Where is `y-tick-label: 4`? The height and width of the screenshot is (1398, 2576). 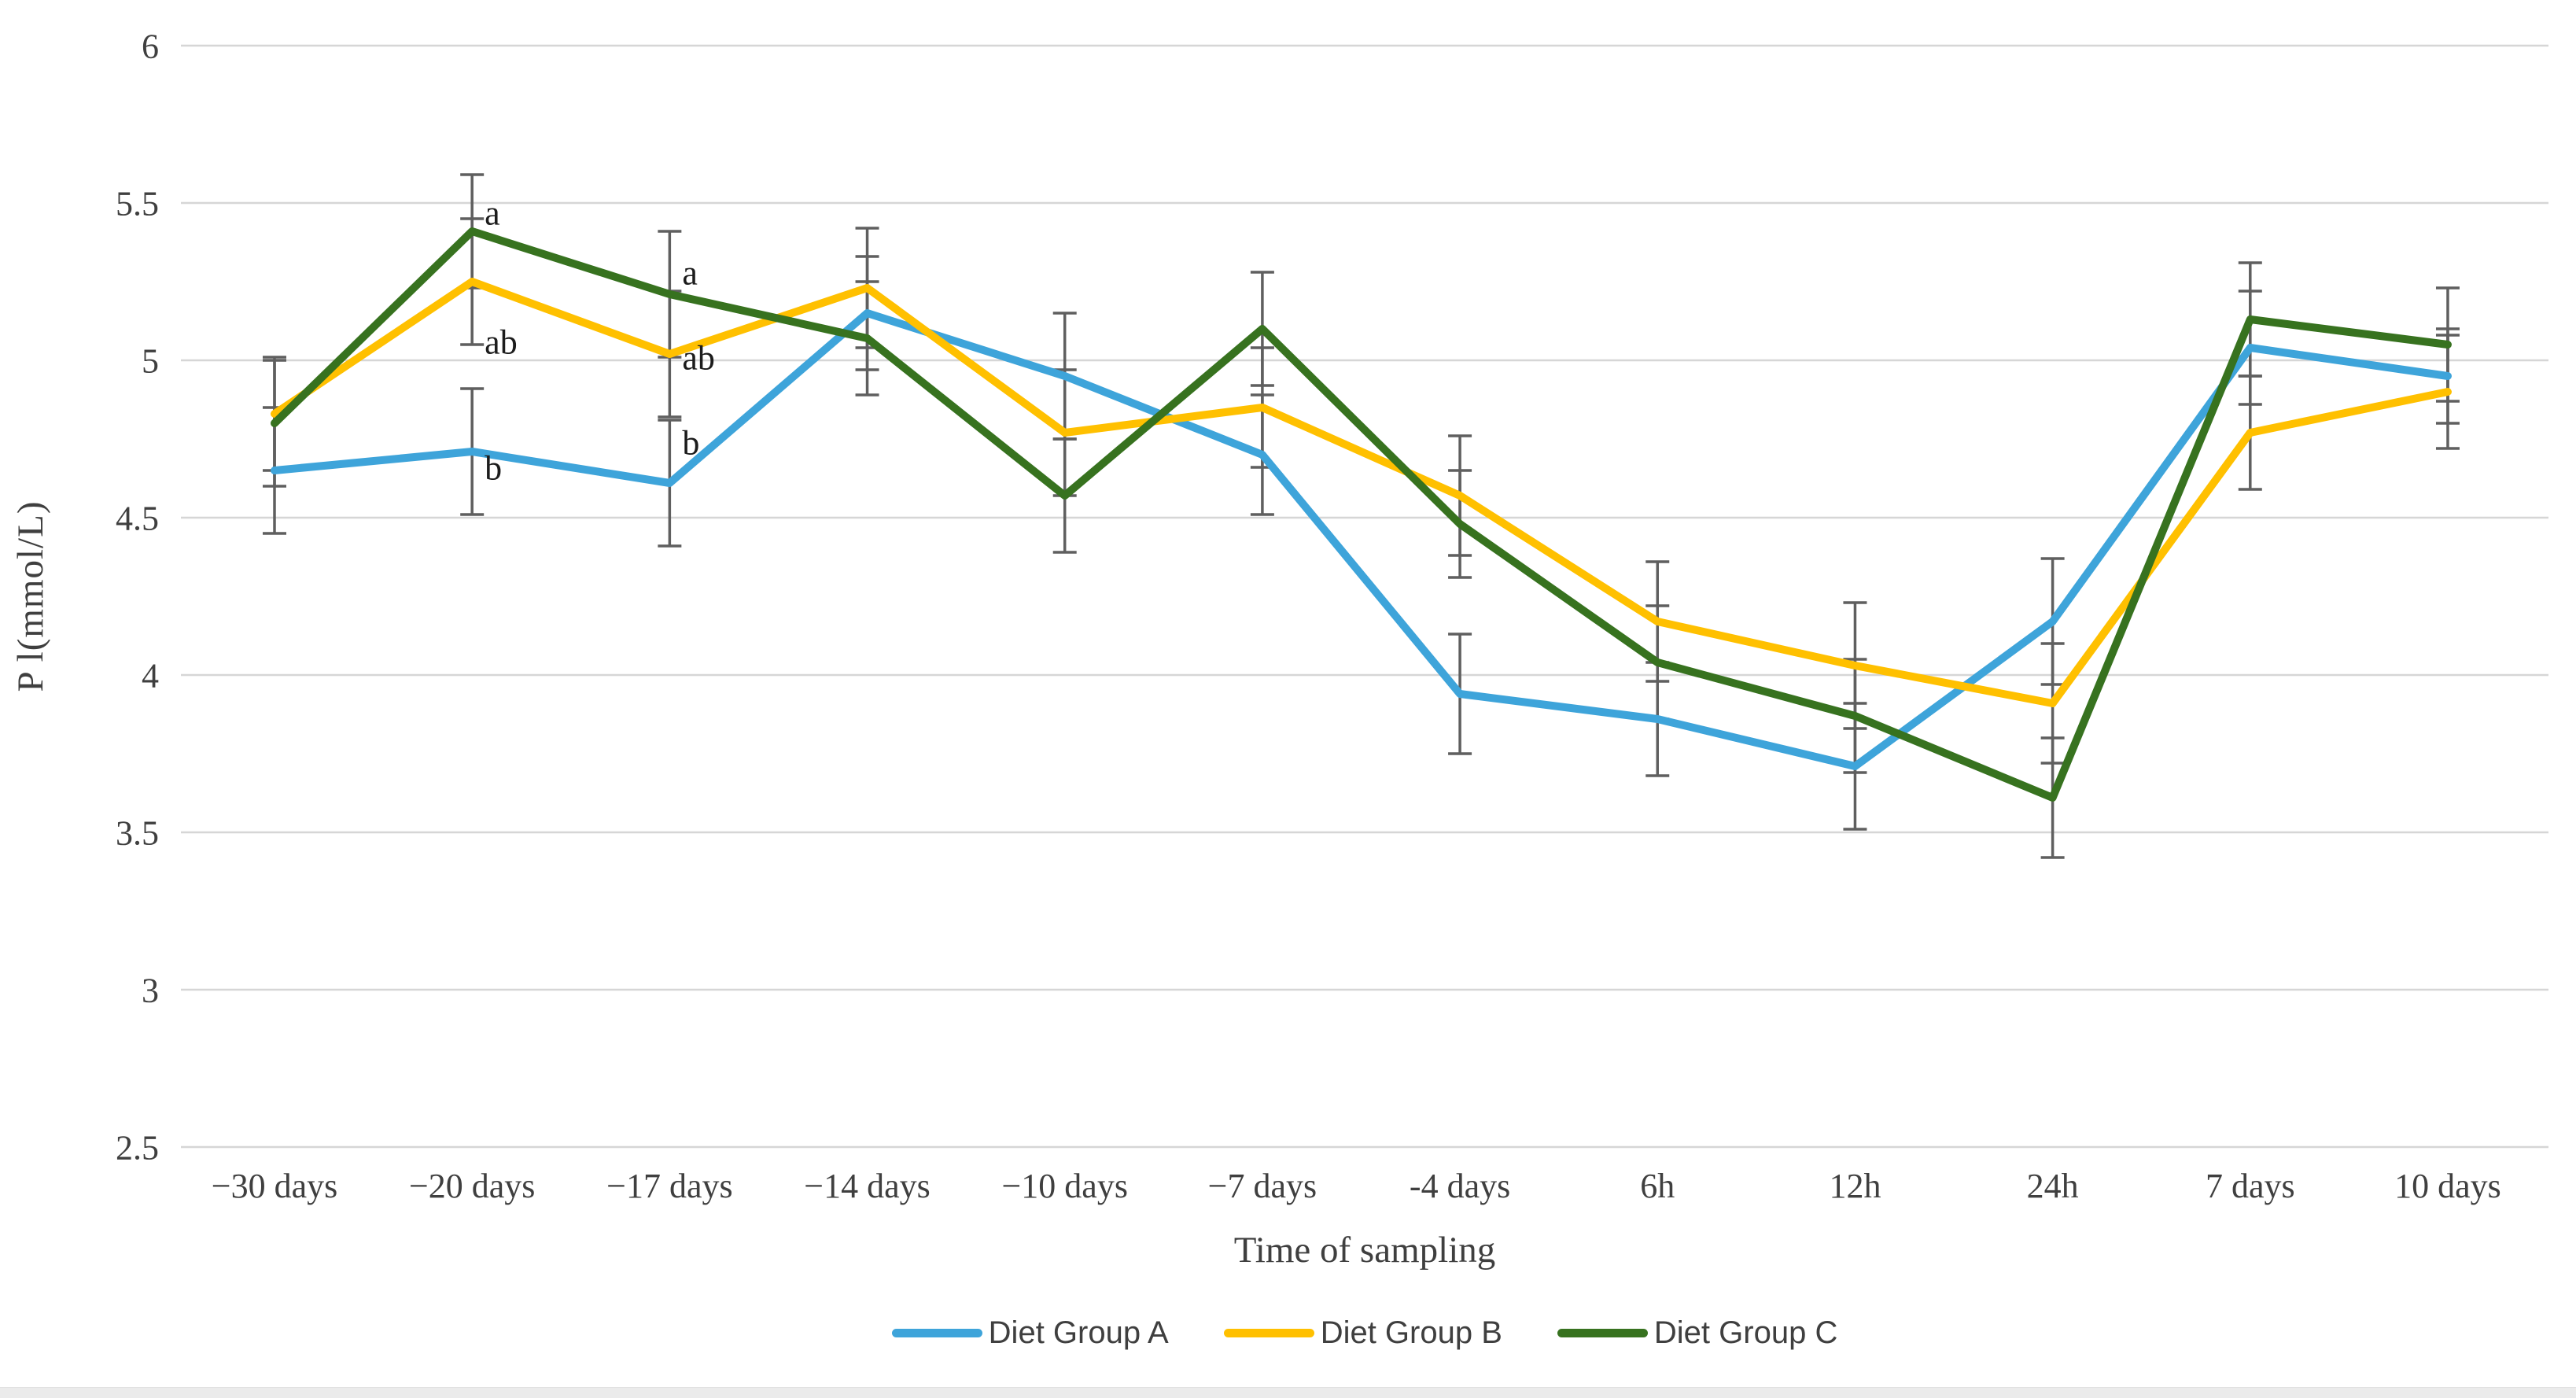
y-tick-label: 4 is located at coordinates (150, 675).